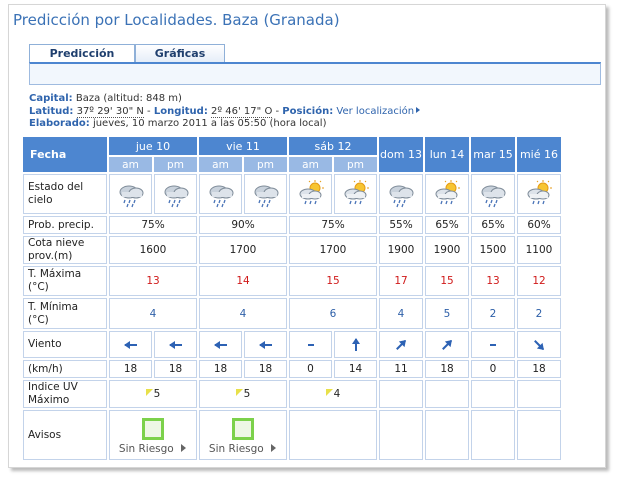 The image size is (618, 480). Describe the element at coordinates (333, 313) in the screenshot. I see `tmin: 6` at that location.